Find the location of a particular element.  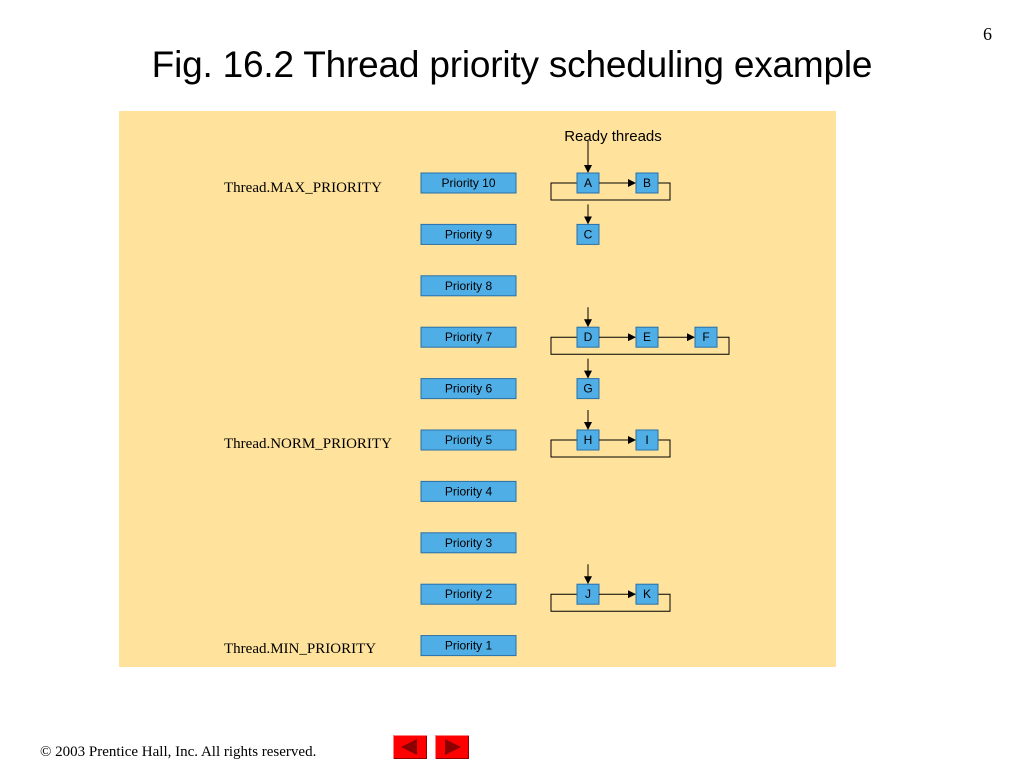

priority-label: Priority 2 is located at coordinates (469, 594).